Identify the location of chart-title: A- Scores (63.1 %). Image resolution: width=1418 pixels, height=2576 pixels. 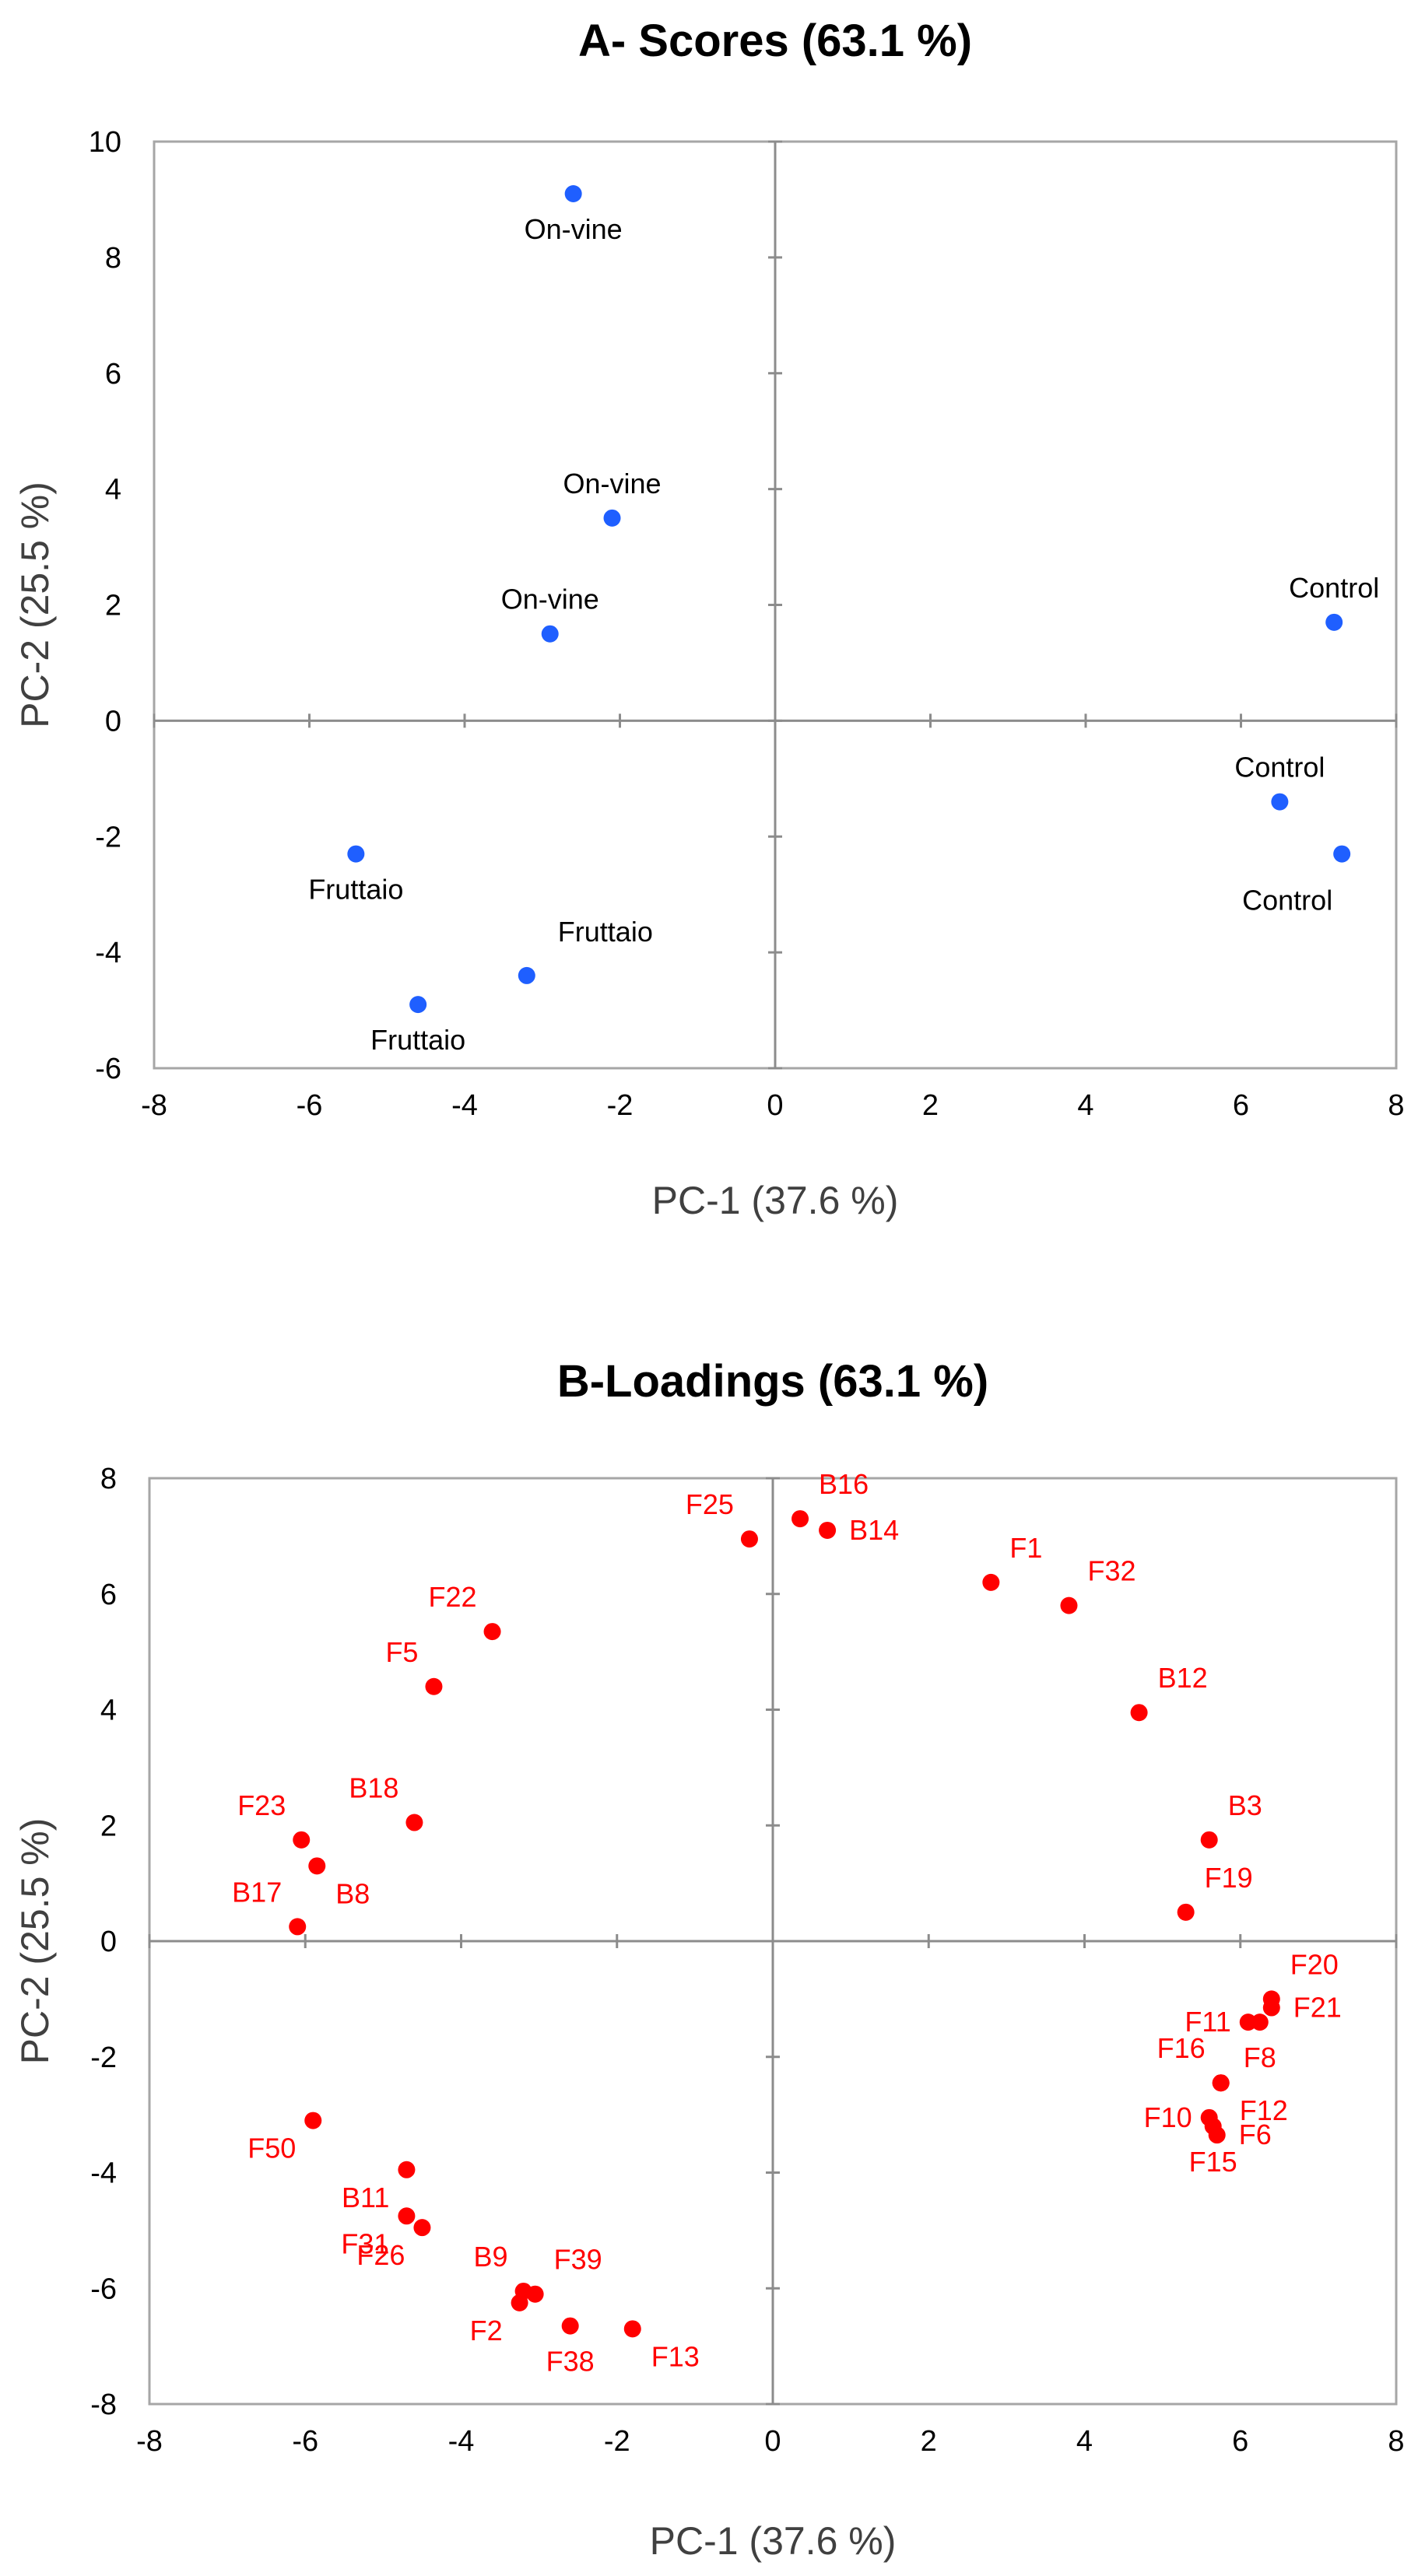
(775, 41).